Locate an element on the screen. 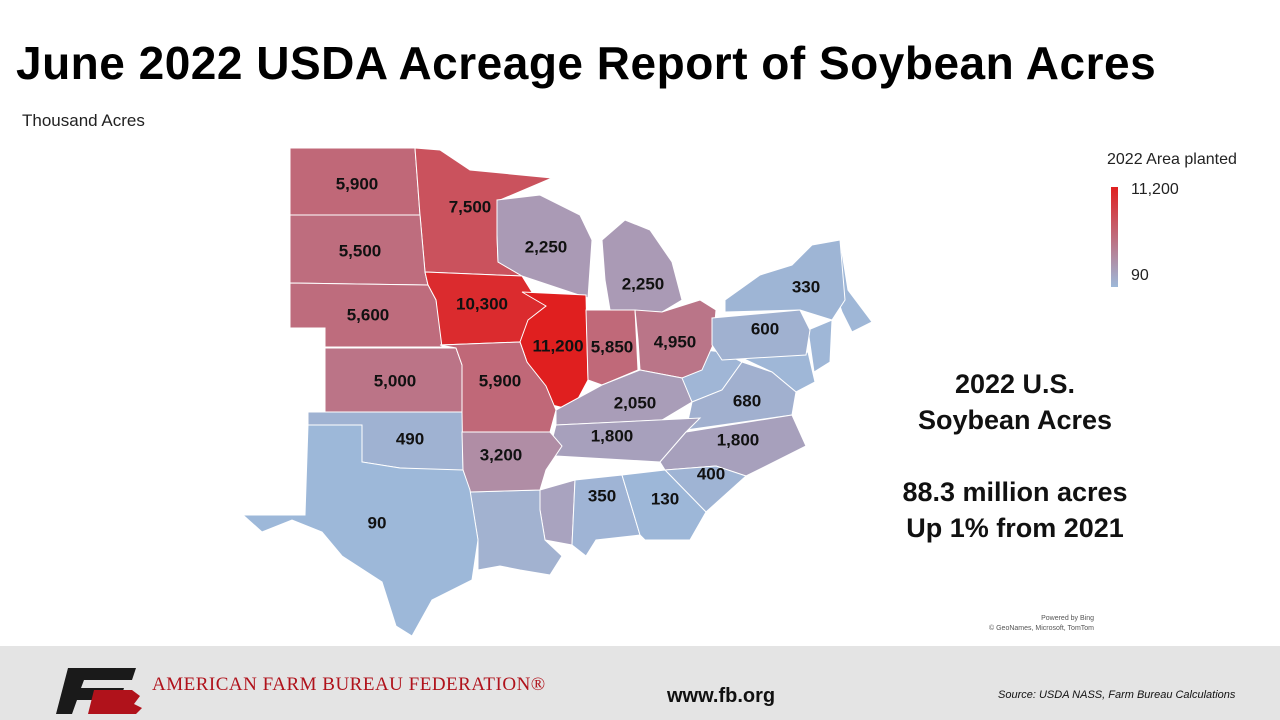 This screenshot has height=720, width=1280. state-label: 490 is located at coordinates (410, 438).